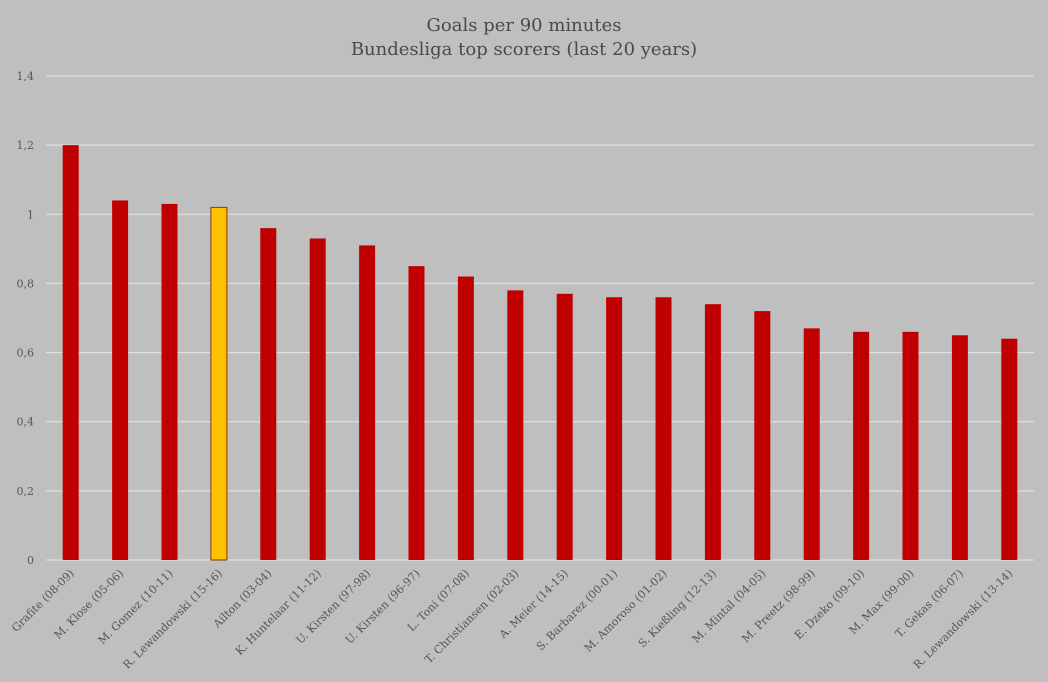  Describe the element at coordinates (30, 560) in the screenshot. I see `y-tick-label: 0` at that location.